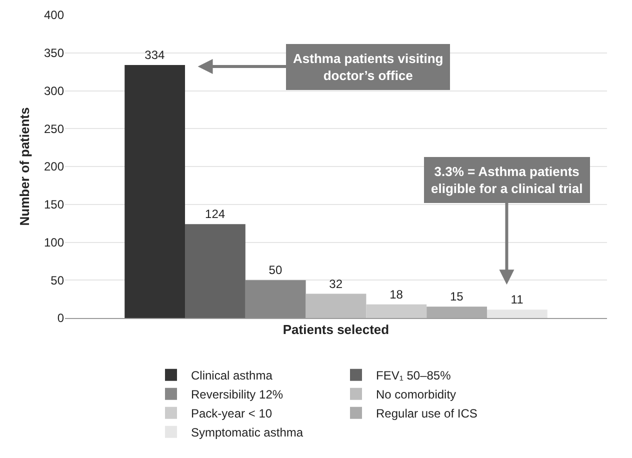  I want to click on data-label: 50, so click(275, 270).